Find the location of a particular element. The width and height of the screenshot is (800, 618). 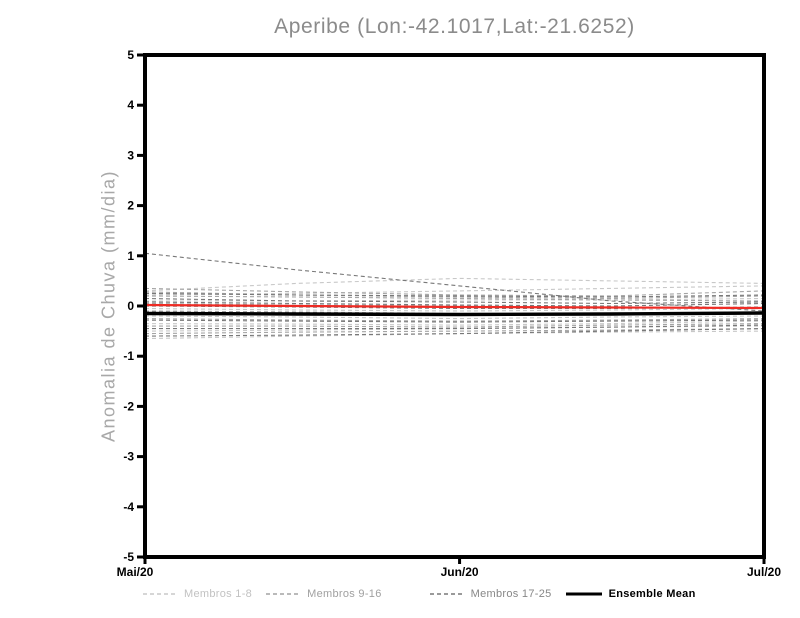

zero-reference-line is located at coordinates (454, 306).